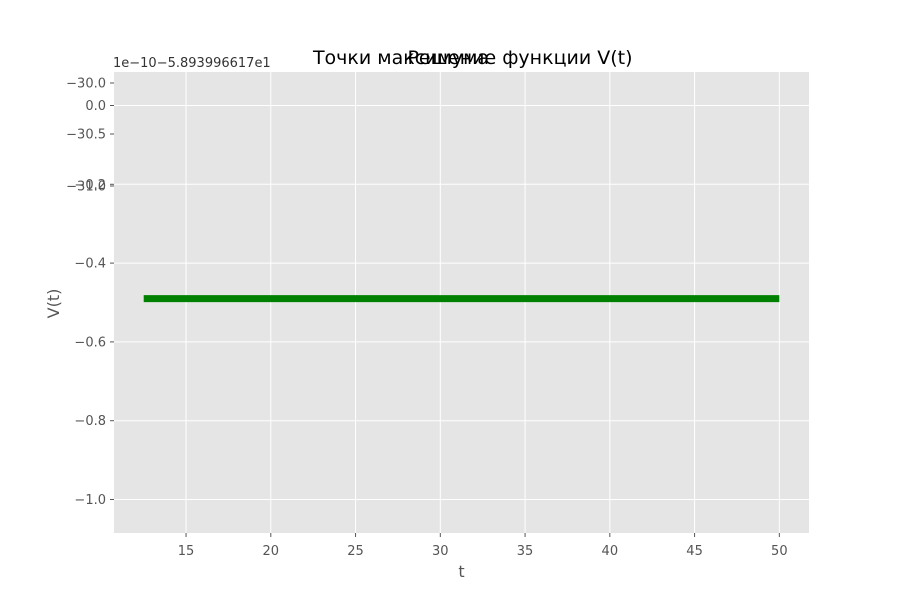  I want to click on overlay-y-axis: −30.0 −30.5 −31.0, so click(90, 136).